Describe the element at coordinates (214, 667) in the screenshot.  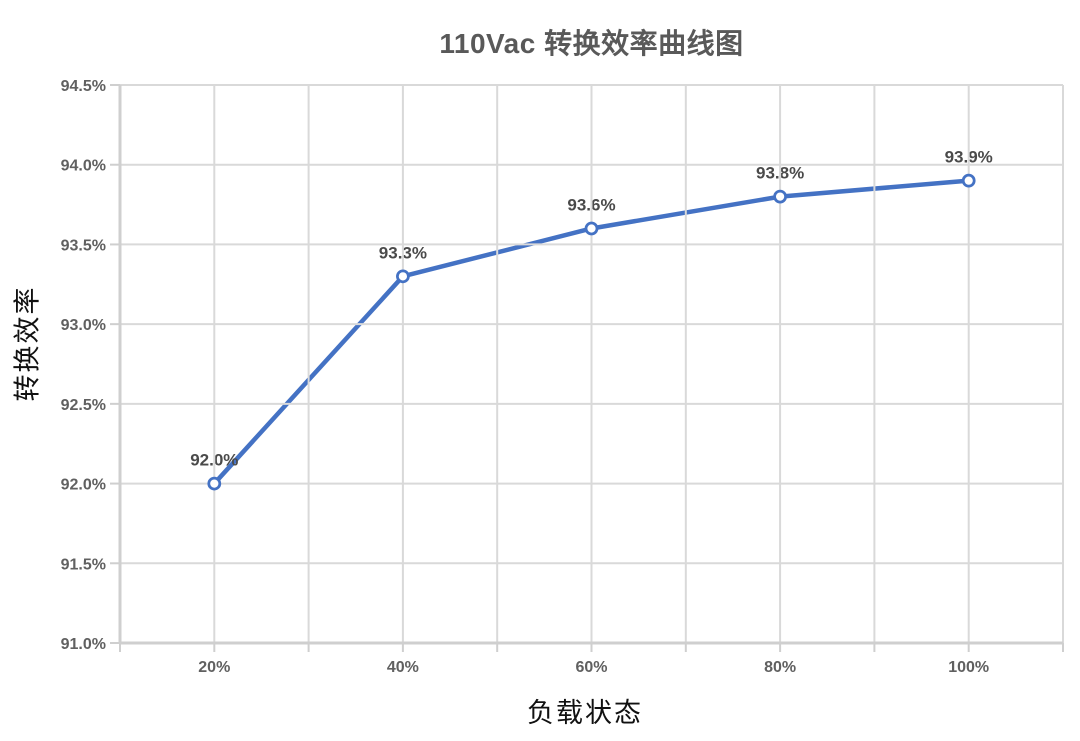
I see `x-tick-label: 20%` at that location.